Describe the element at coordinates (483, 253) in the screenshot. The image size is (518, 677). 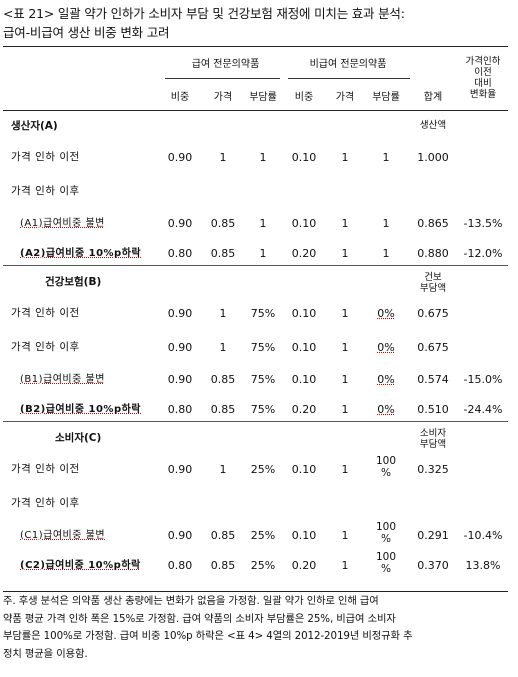
I see `row-cell: -12.0%` at that location.